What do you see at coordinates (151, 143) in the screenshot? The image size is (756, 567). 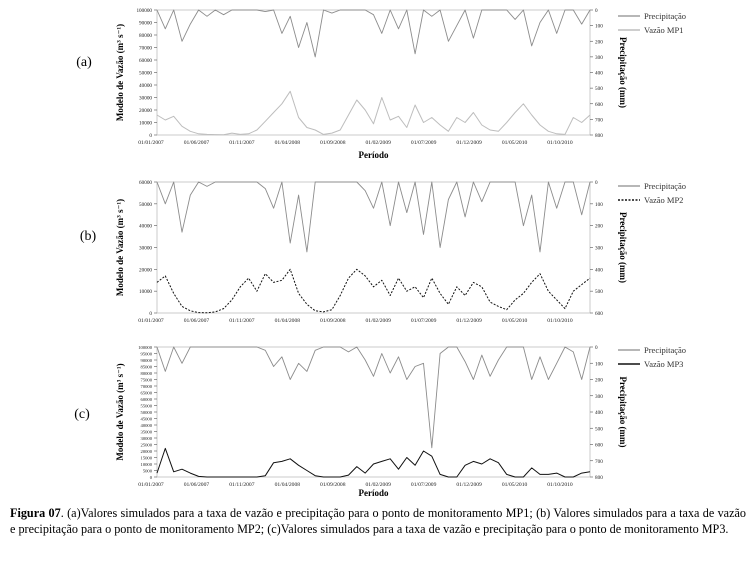 I see `panel-a-x-tick-label: 01/01/2007` at bounding box center [151, 143].